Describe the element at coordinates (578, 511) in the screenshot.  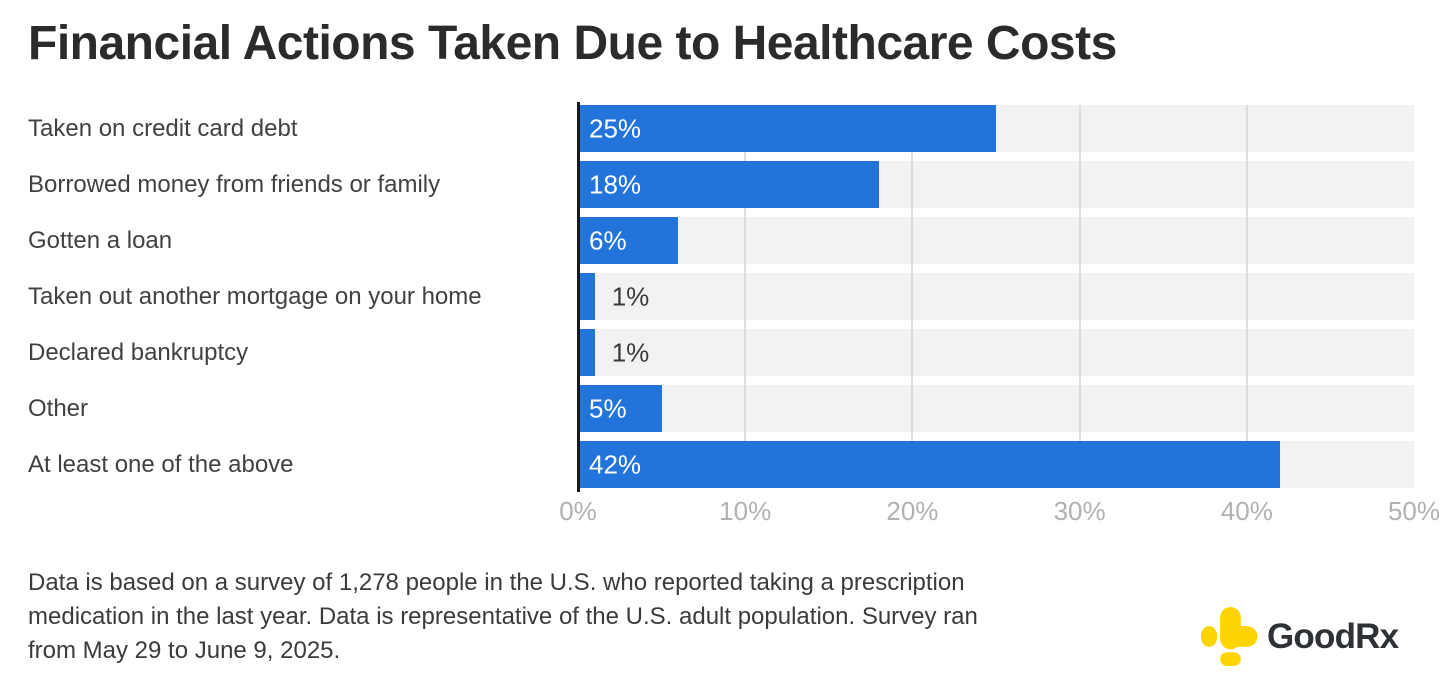
I see `x-tick-label: 0%` at that location.